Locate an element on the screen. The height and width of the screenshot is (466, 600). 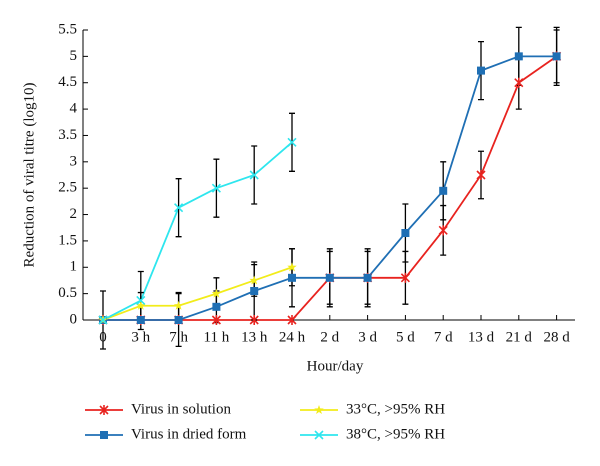
x-tick-label: 7 d is located at coordinates (443, 337).